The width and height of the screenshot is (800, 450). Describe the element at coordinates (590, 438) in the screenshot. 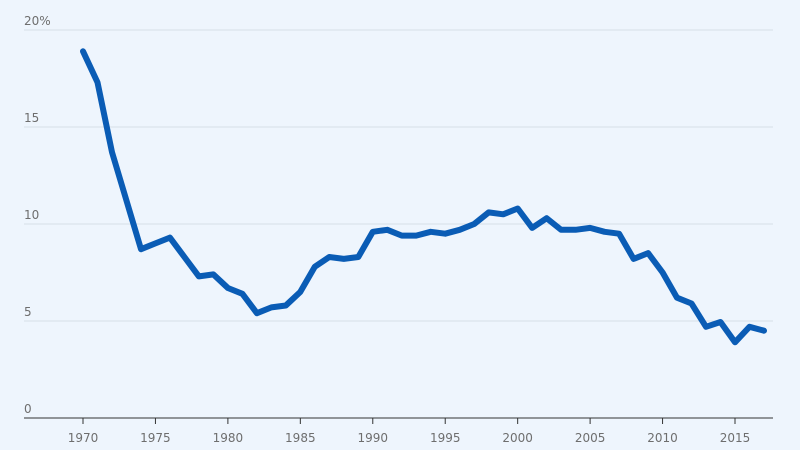

I see `x-tick-label: 2005` at that location.